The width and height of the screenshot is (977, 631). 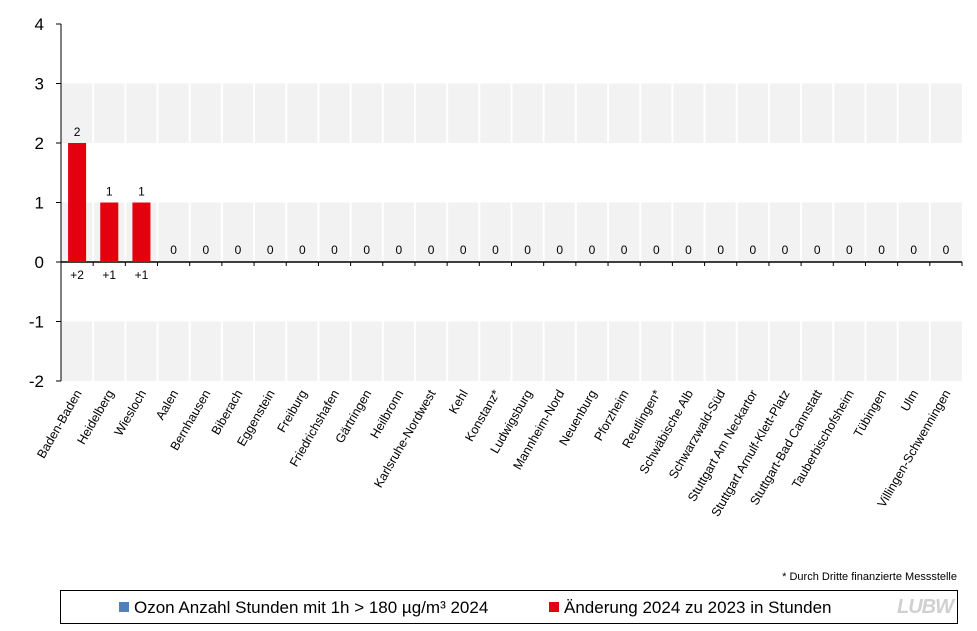 I want to click on category-label: Tauberbischofsheim, so click(x=823, y=439).